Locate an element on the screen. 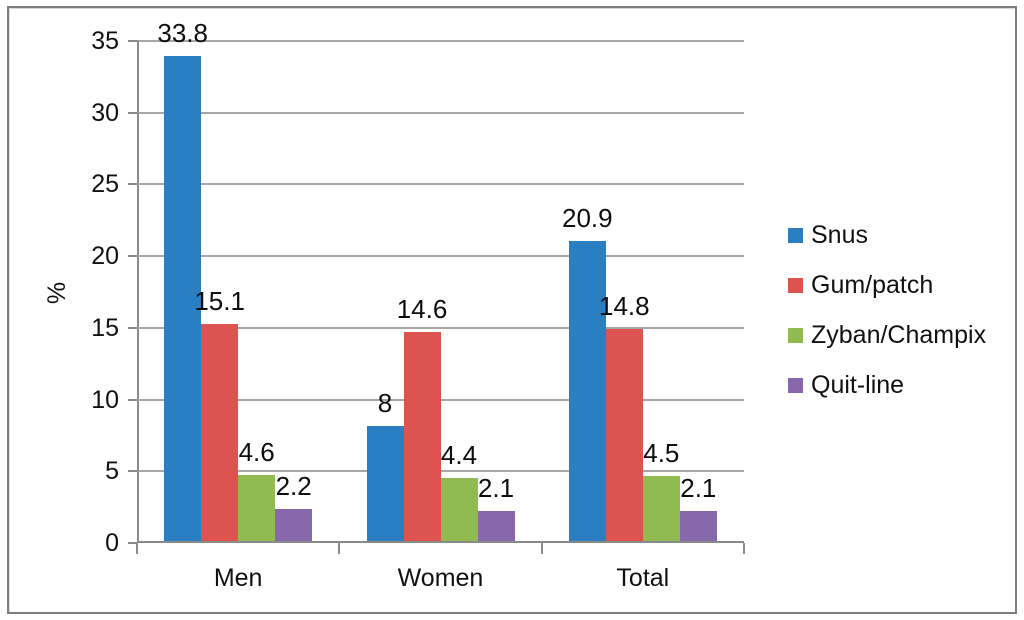  legend-item-quit-line: Quit-line is located at coordinates (887, 385).